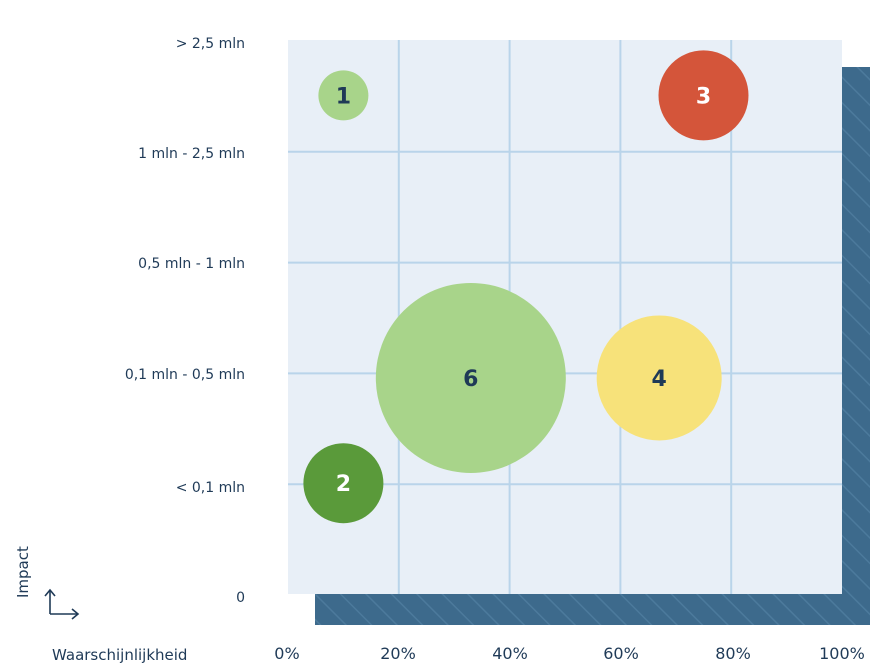 The height and width of the screenshot is (664, 870). I want to click on y-tick-label: 0,5 mln - 1 mln, so click(191, 264).